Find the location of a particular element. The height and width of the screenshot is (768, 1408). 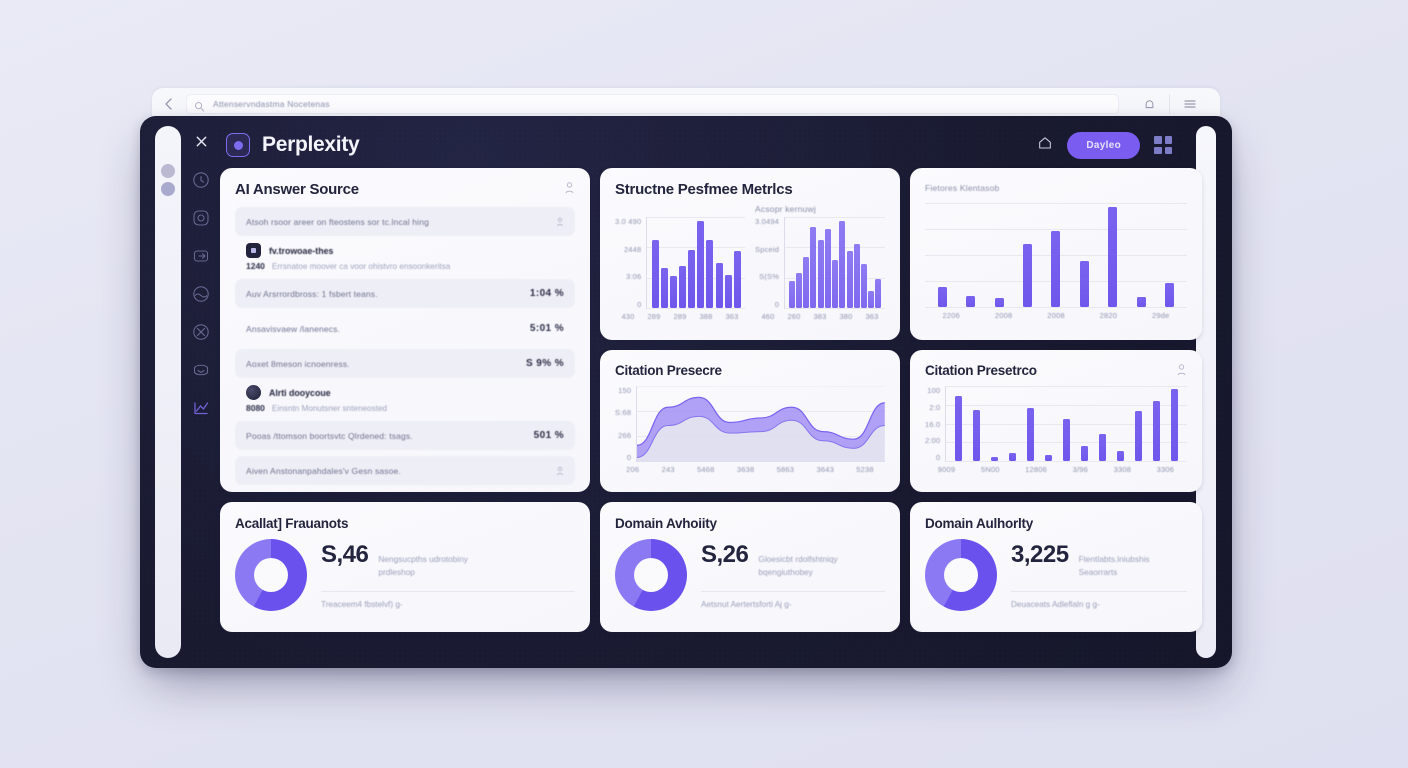

x-tick: 3638 is located at coordinates (745, 469).